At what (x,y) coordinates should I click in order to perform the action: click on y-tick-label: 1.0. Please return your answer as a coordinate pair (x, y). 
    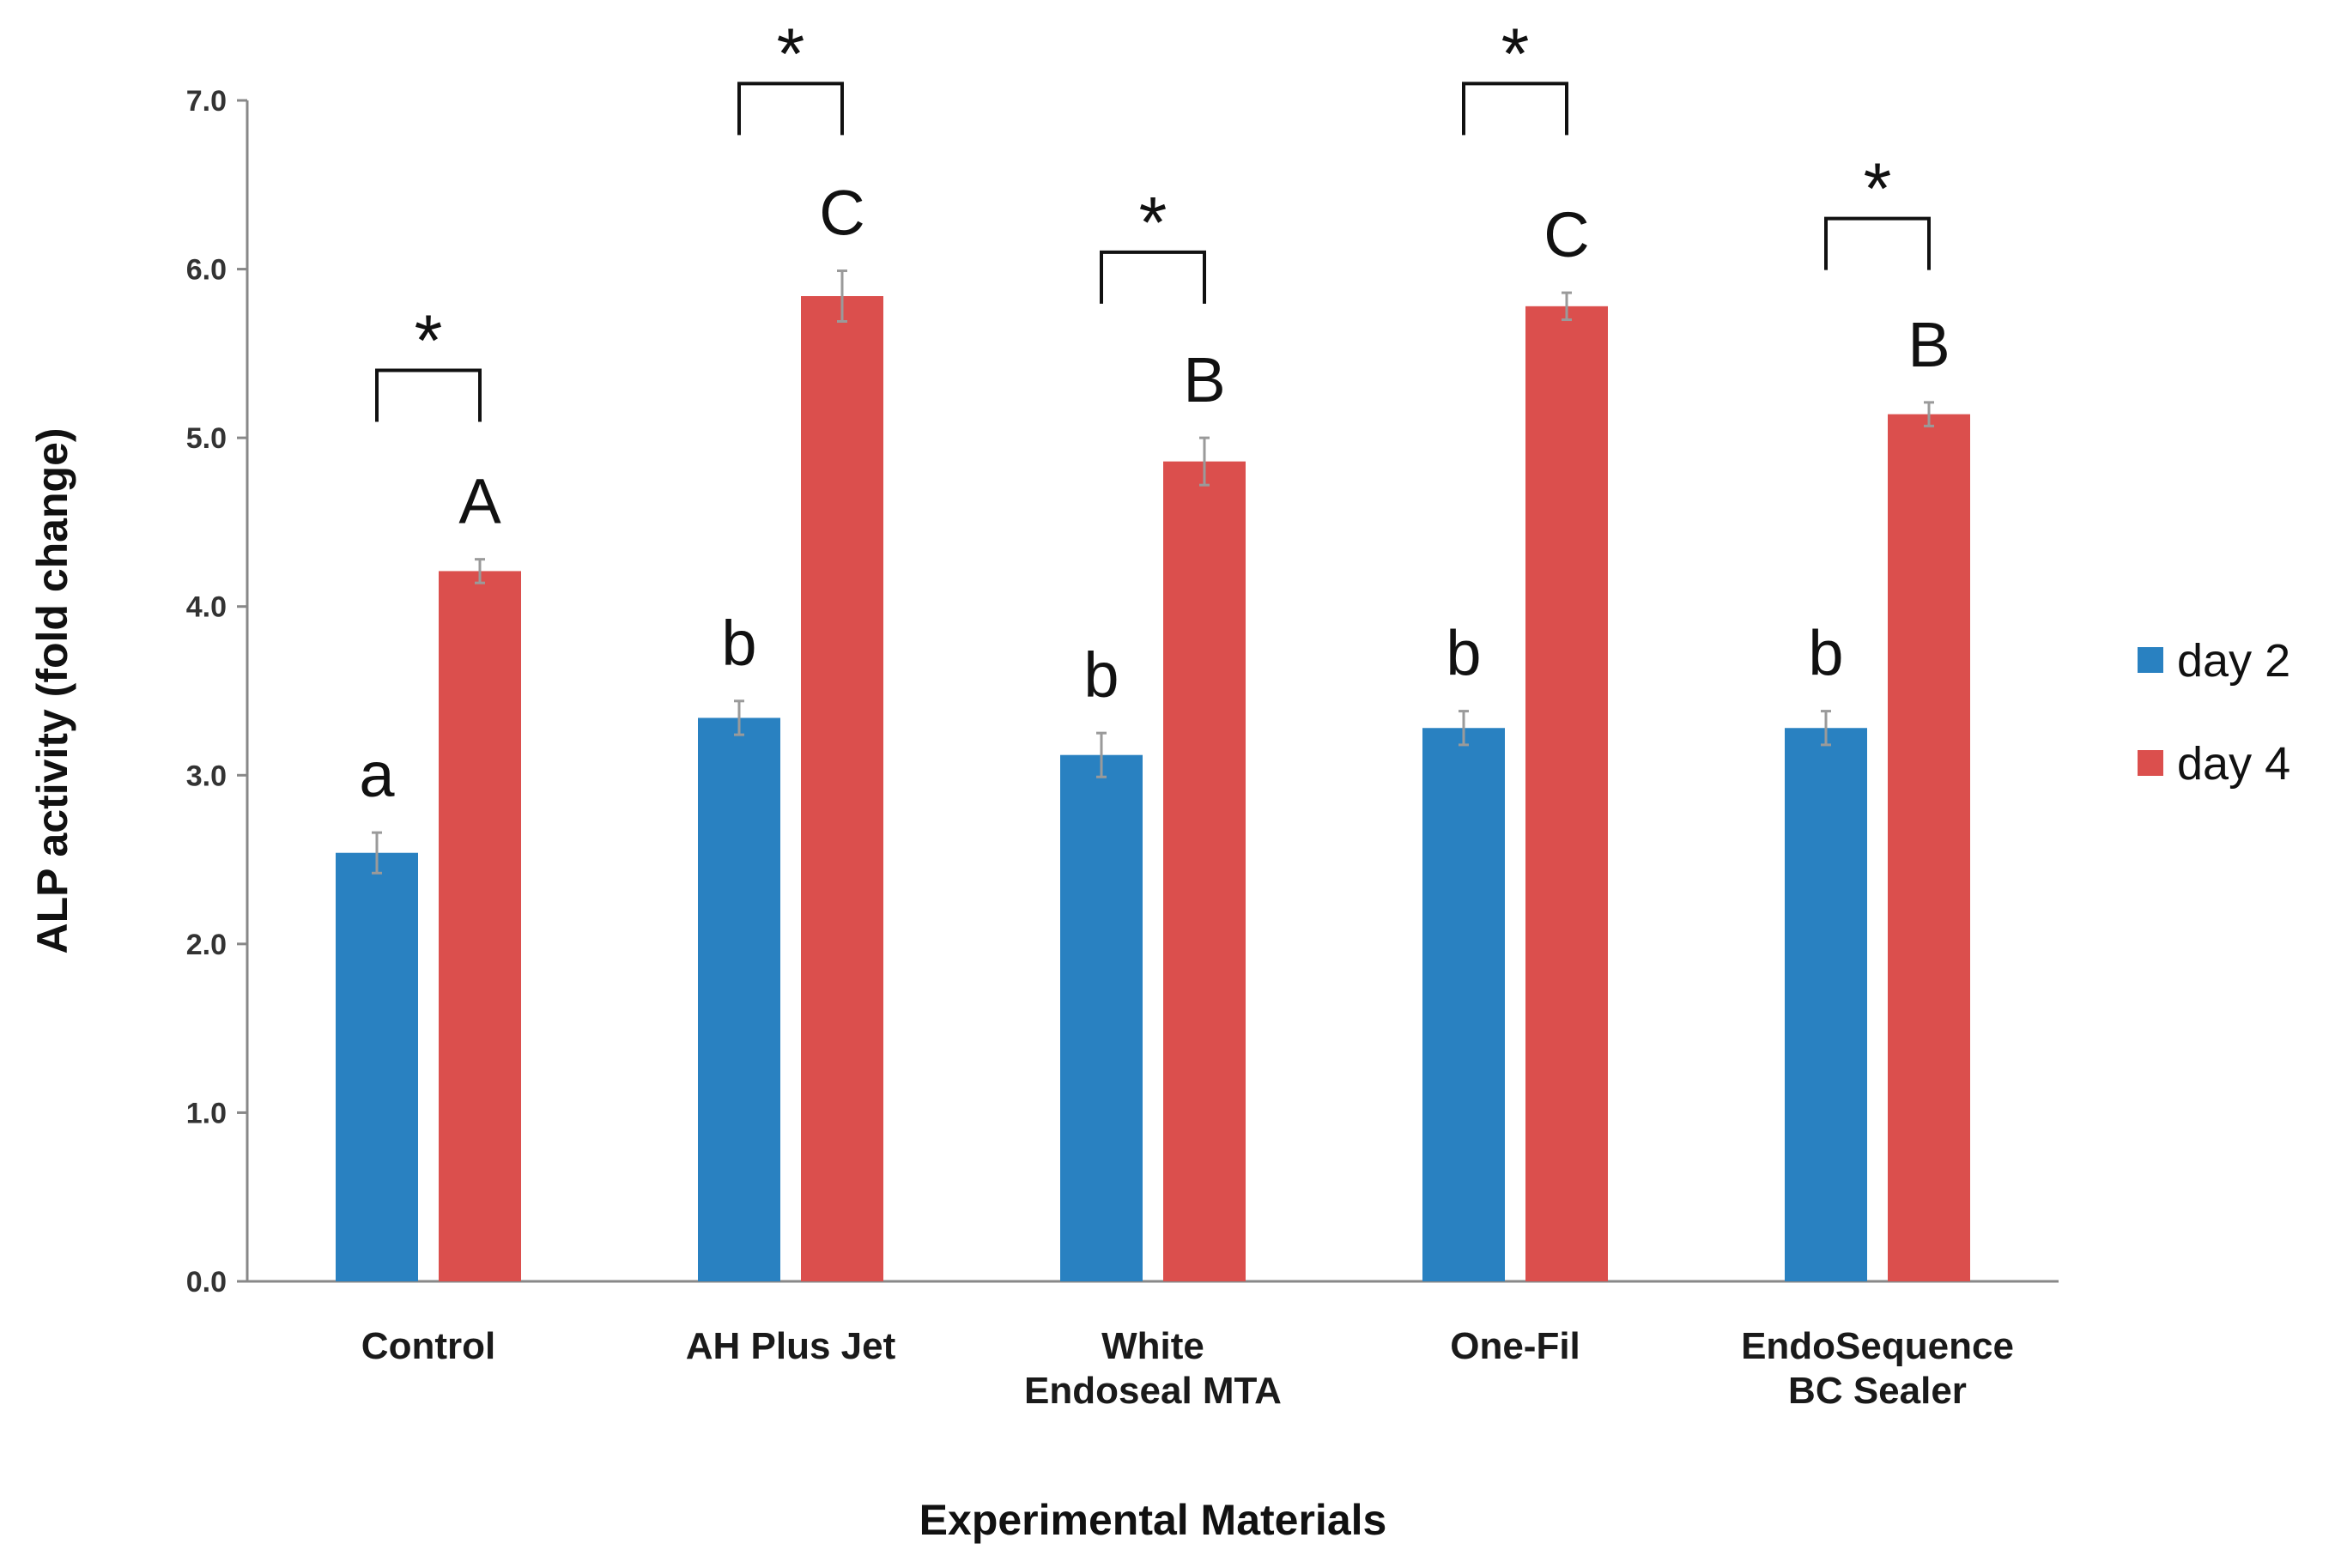
    Looking at the image, I should click on (206, 1113).